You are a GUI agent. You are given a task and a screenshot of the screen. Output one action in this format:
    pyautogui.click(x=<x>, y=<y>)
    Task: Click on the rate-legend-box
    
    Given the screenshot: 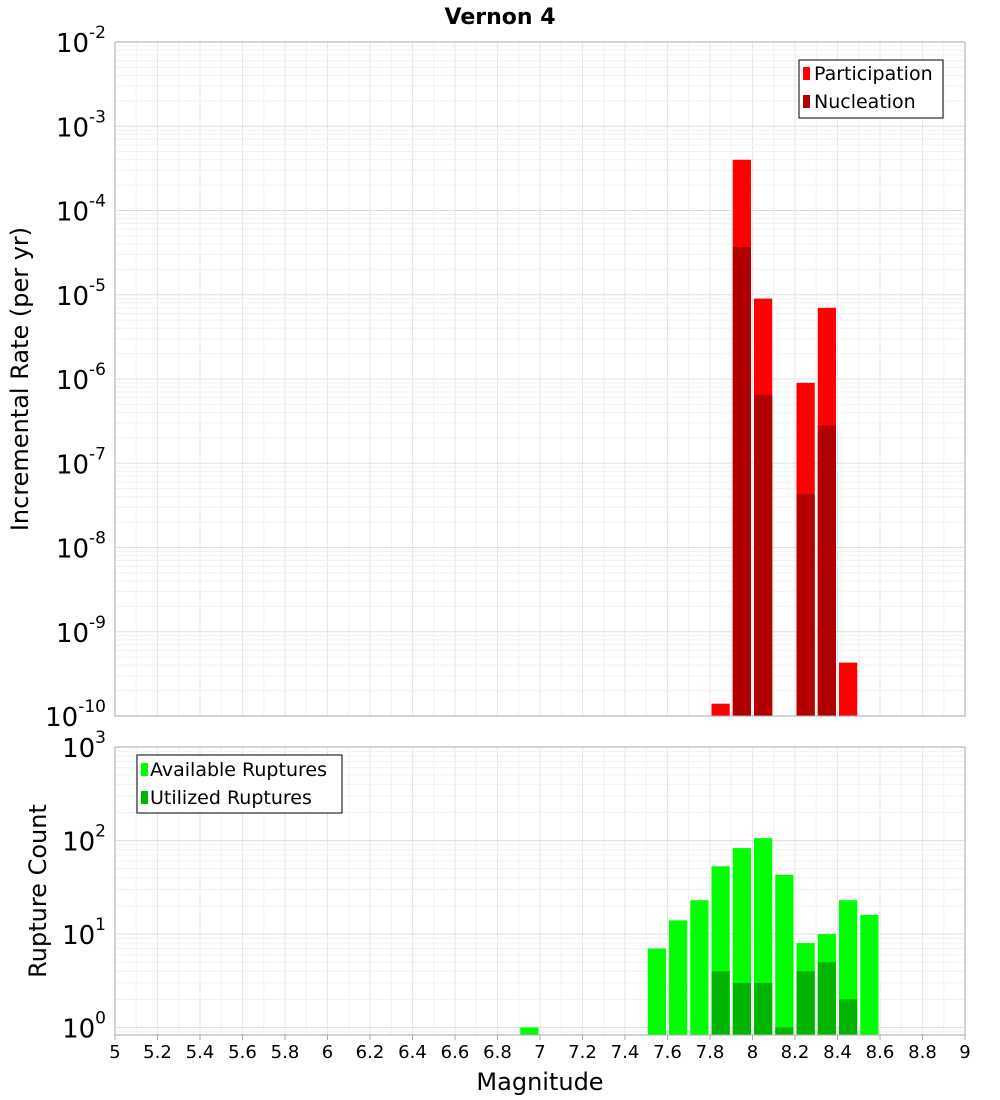 What is the action you would take?
    pyautogui.click(x=871, y=89)
    